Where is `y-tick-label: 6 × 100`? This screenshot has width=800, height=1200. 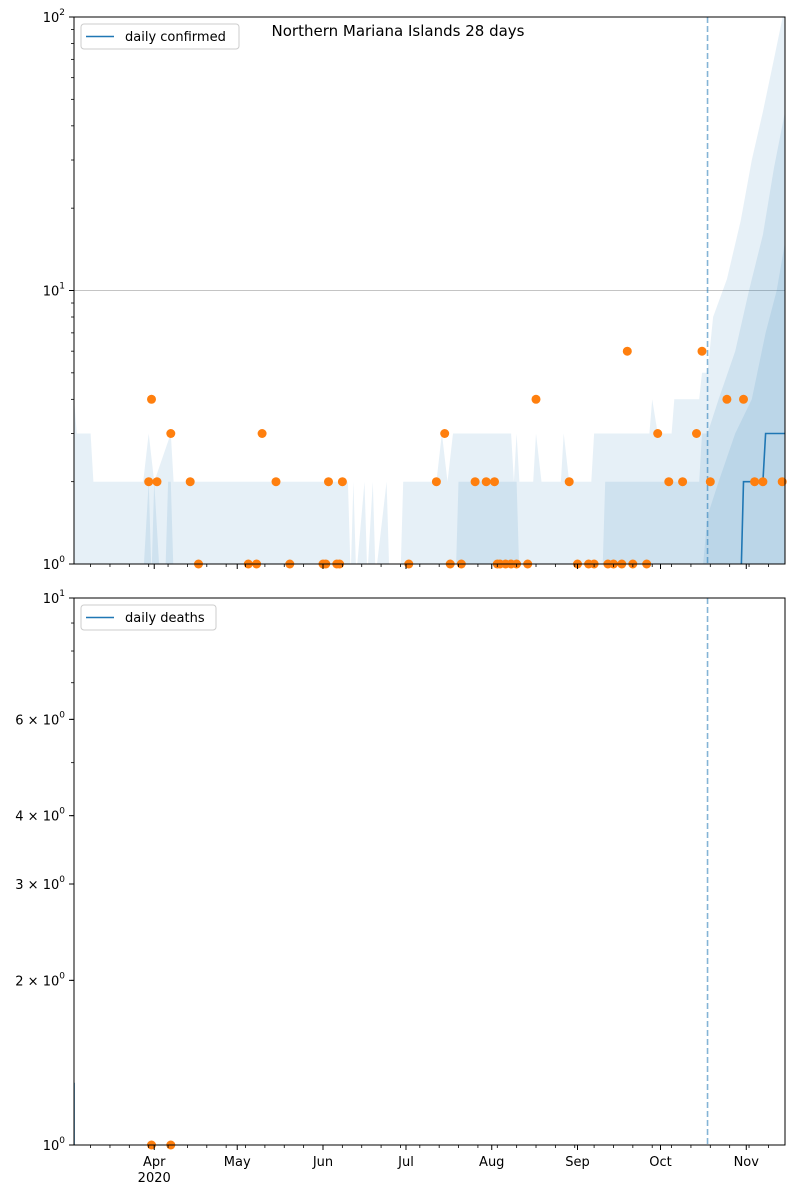
y-tick-label: 6 × 100 is located at coordinates (40, 719).